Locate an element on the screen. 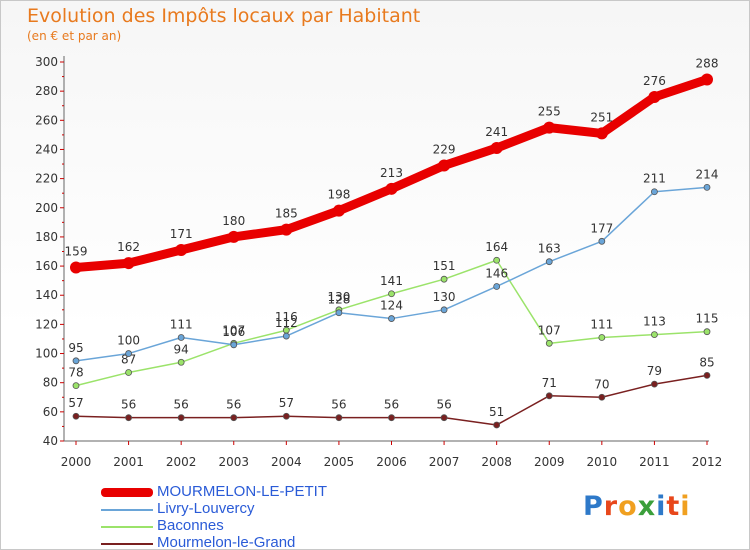  x-tick-label: 2006 is located at coordinates (391, 462).